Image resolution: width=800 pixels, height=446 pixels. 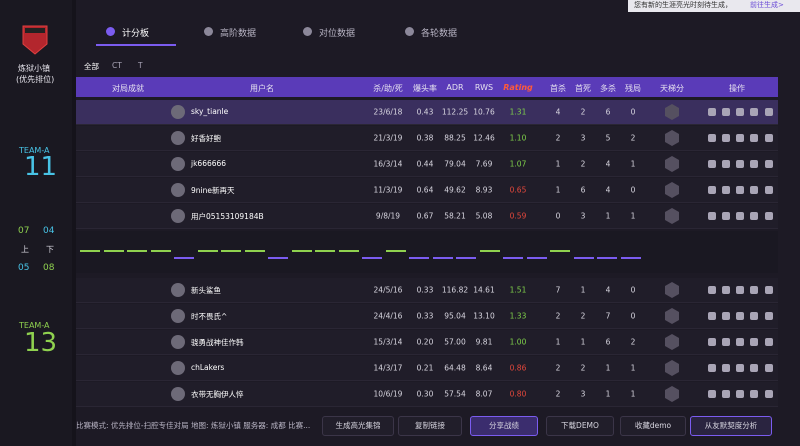 I want to click on player-name: 好香好鲍, so click(x=206, y=138).